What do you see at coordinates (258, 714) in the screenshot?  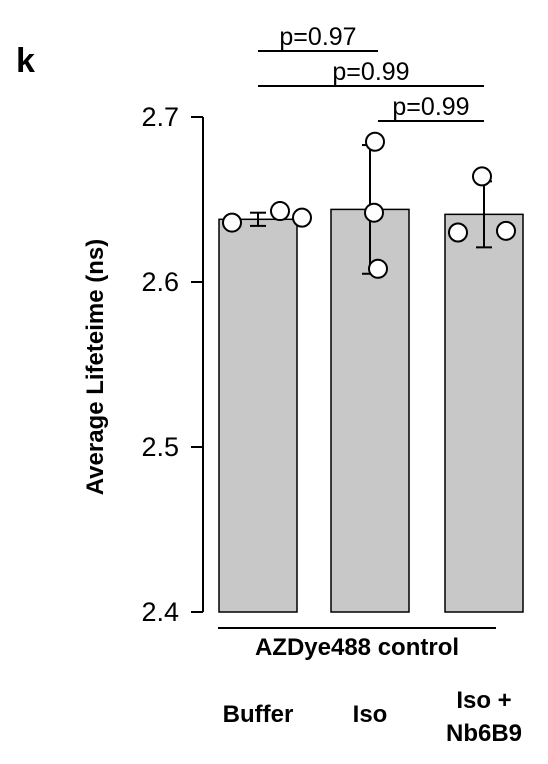 I see `category-label: Buffer` at bounding box center [258, 714].